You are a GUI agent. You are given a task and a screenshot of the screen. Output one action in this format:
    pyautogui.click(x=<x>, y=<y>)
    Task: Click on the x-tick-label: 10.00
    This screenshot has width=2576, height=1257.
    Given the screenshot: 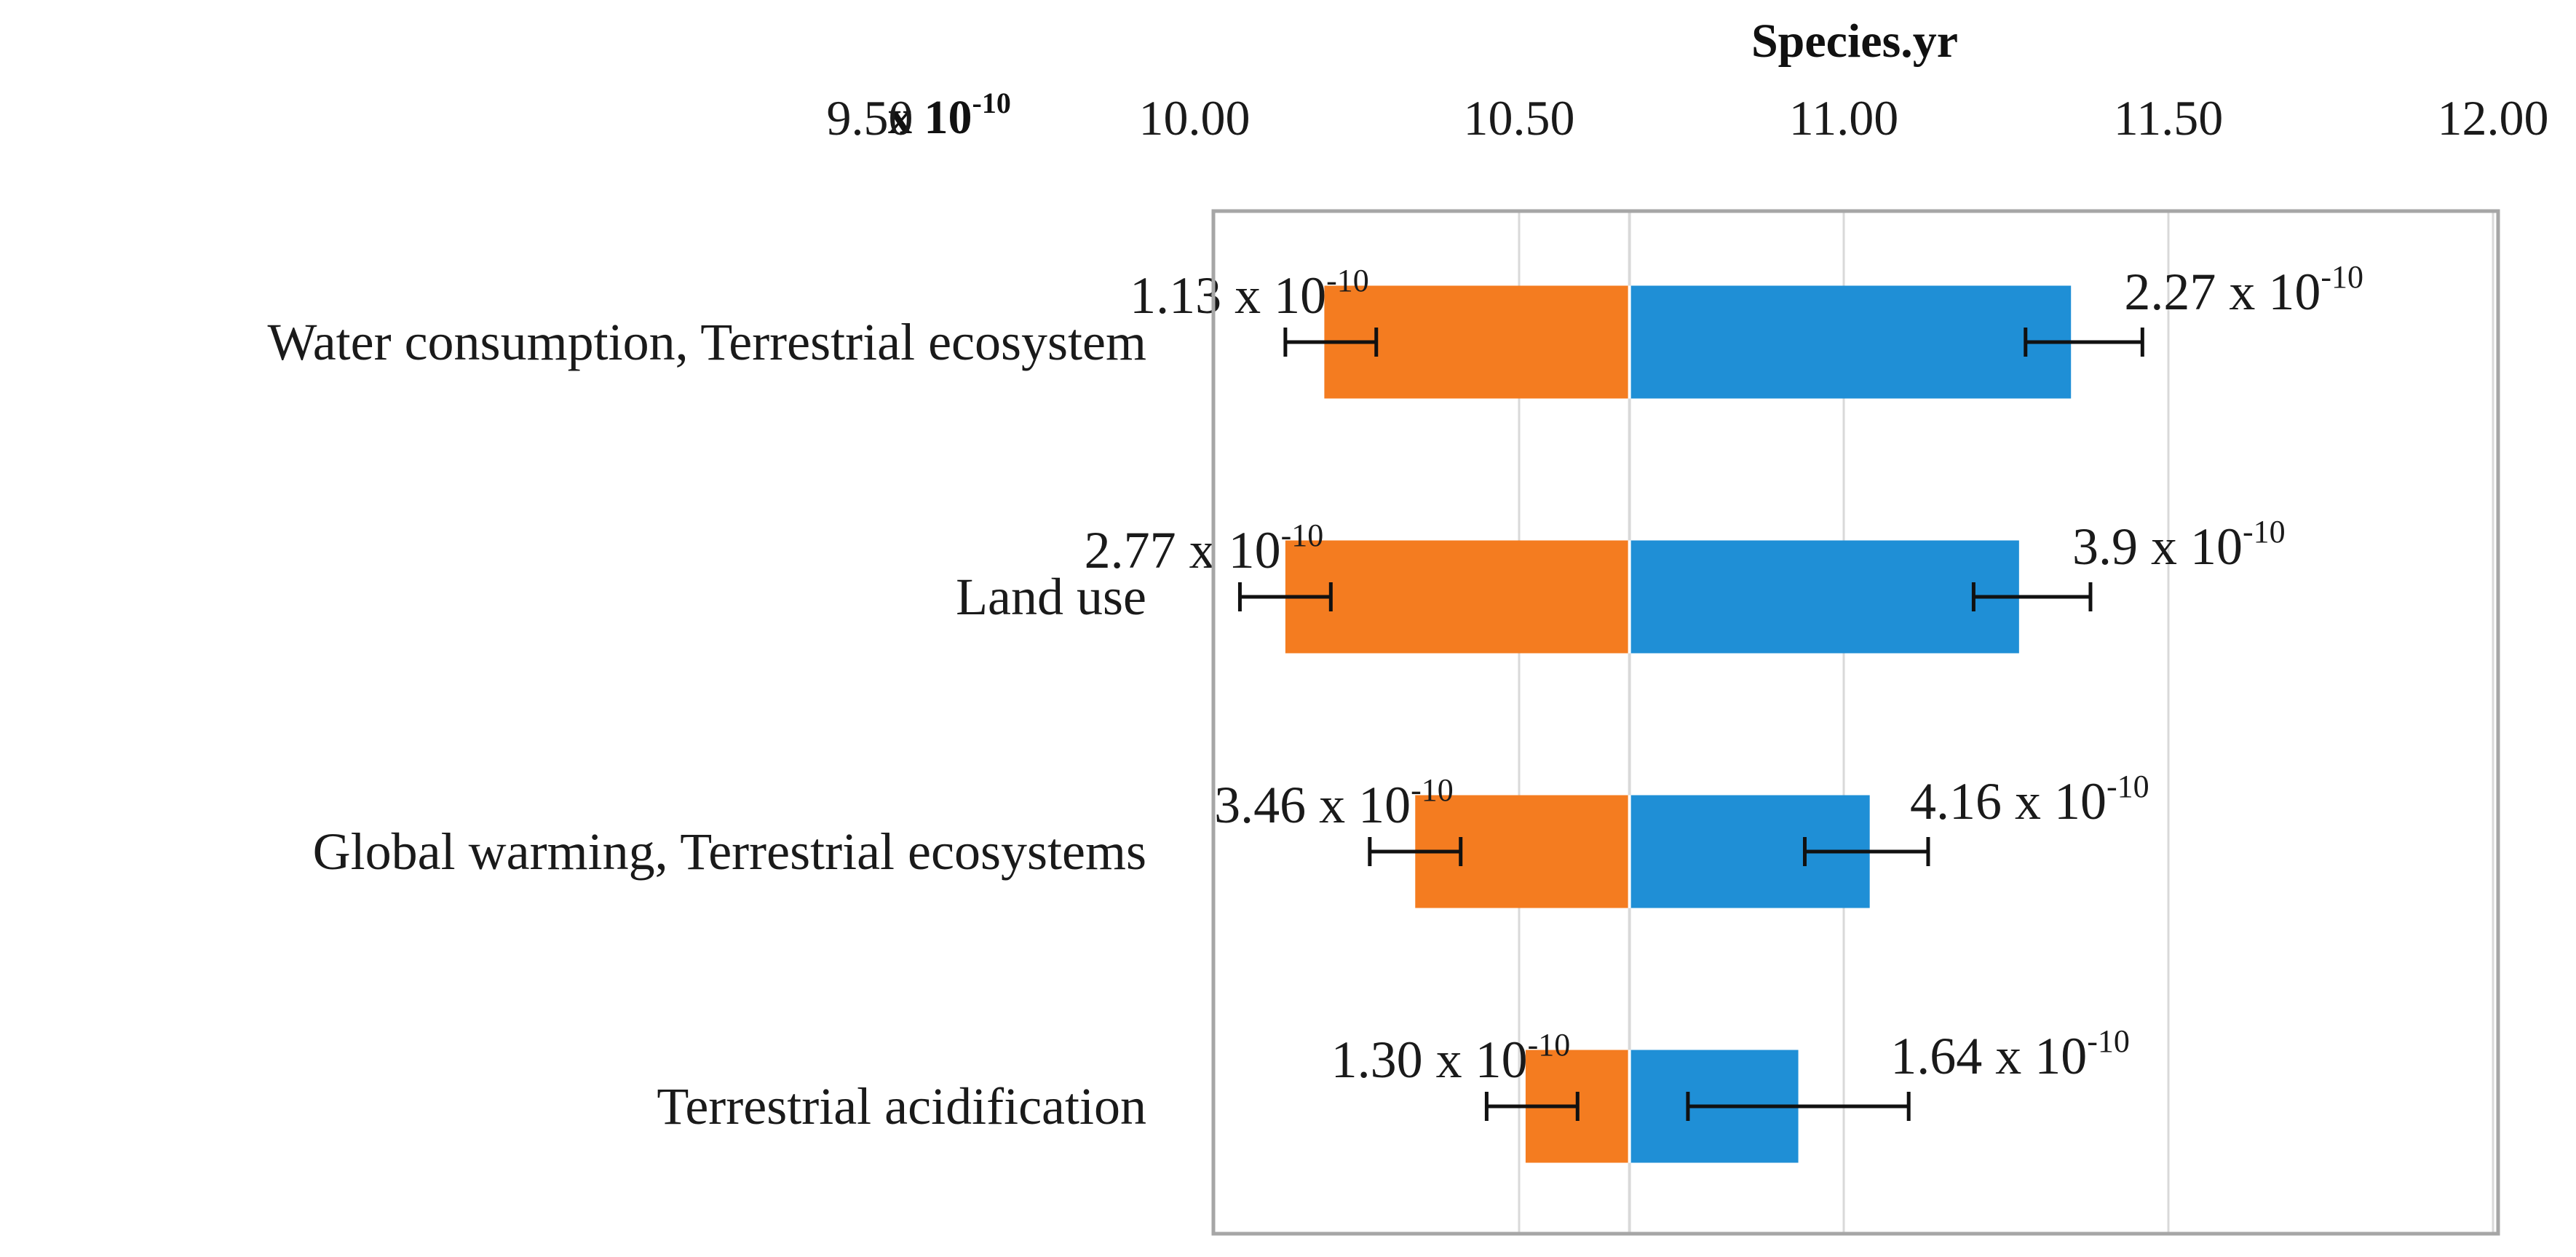 What is the action you would take?
    pyautogui.click(x=1195, y=118)
    